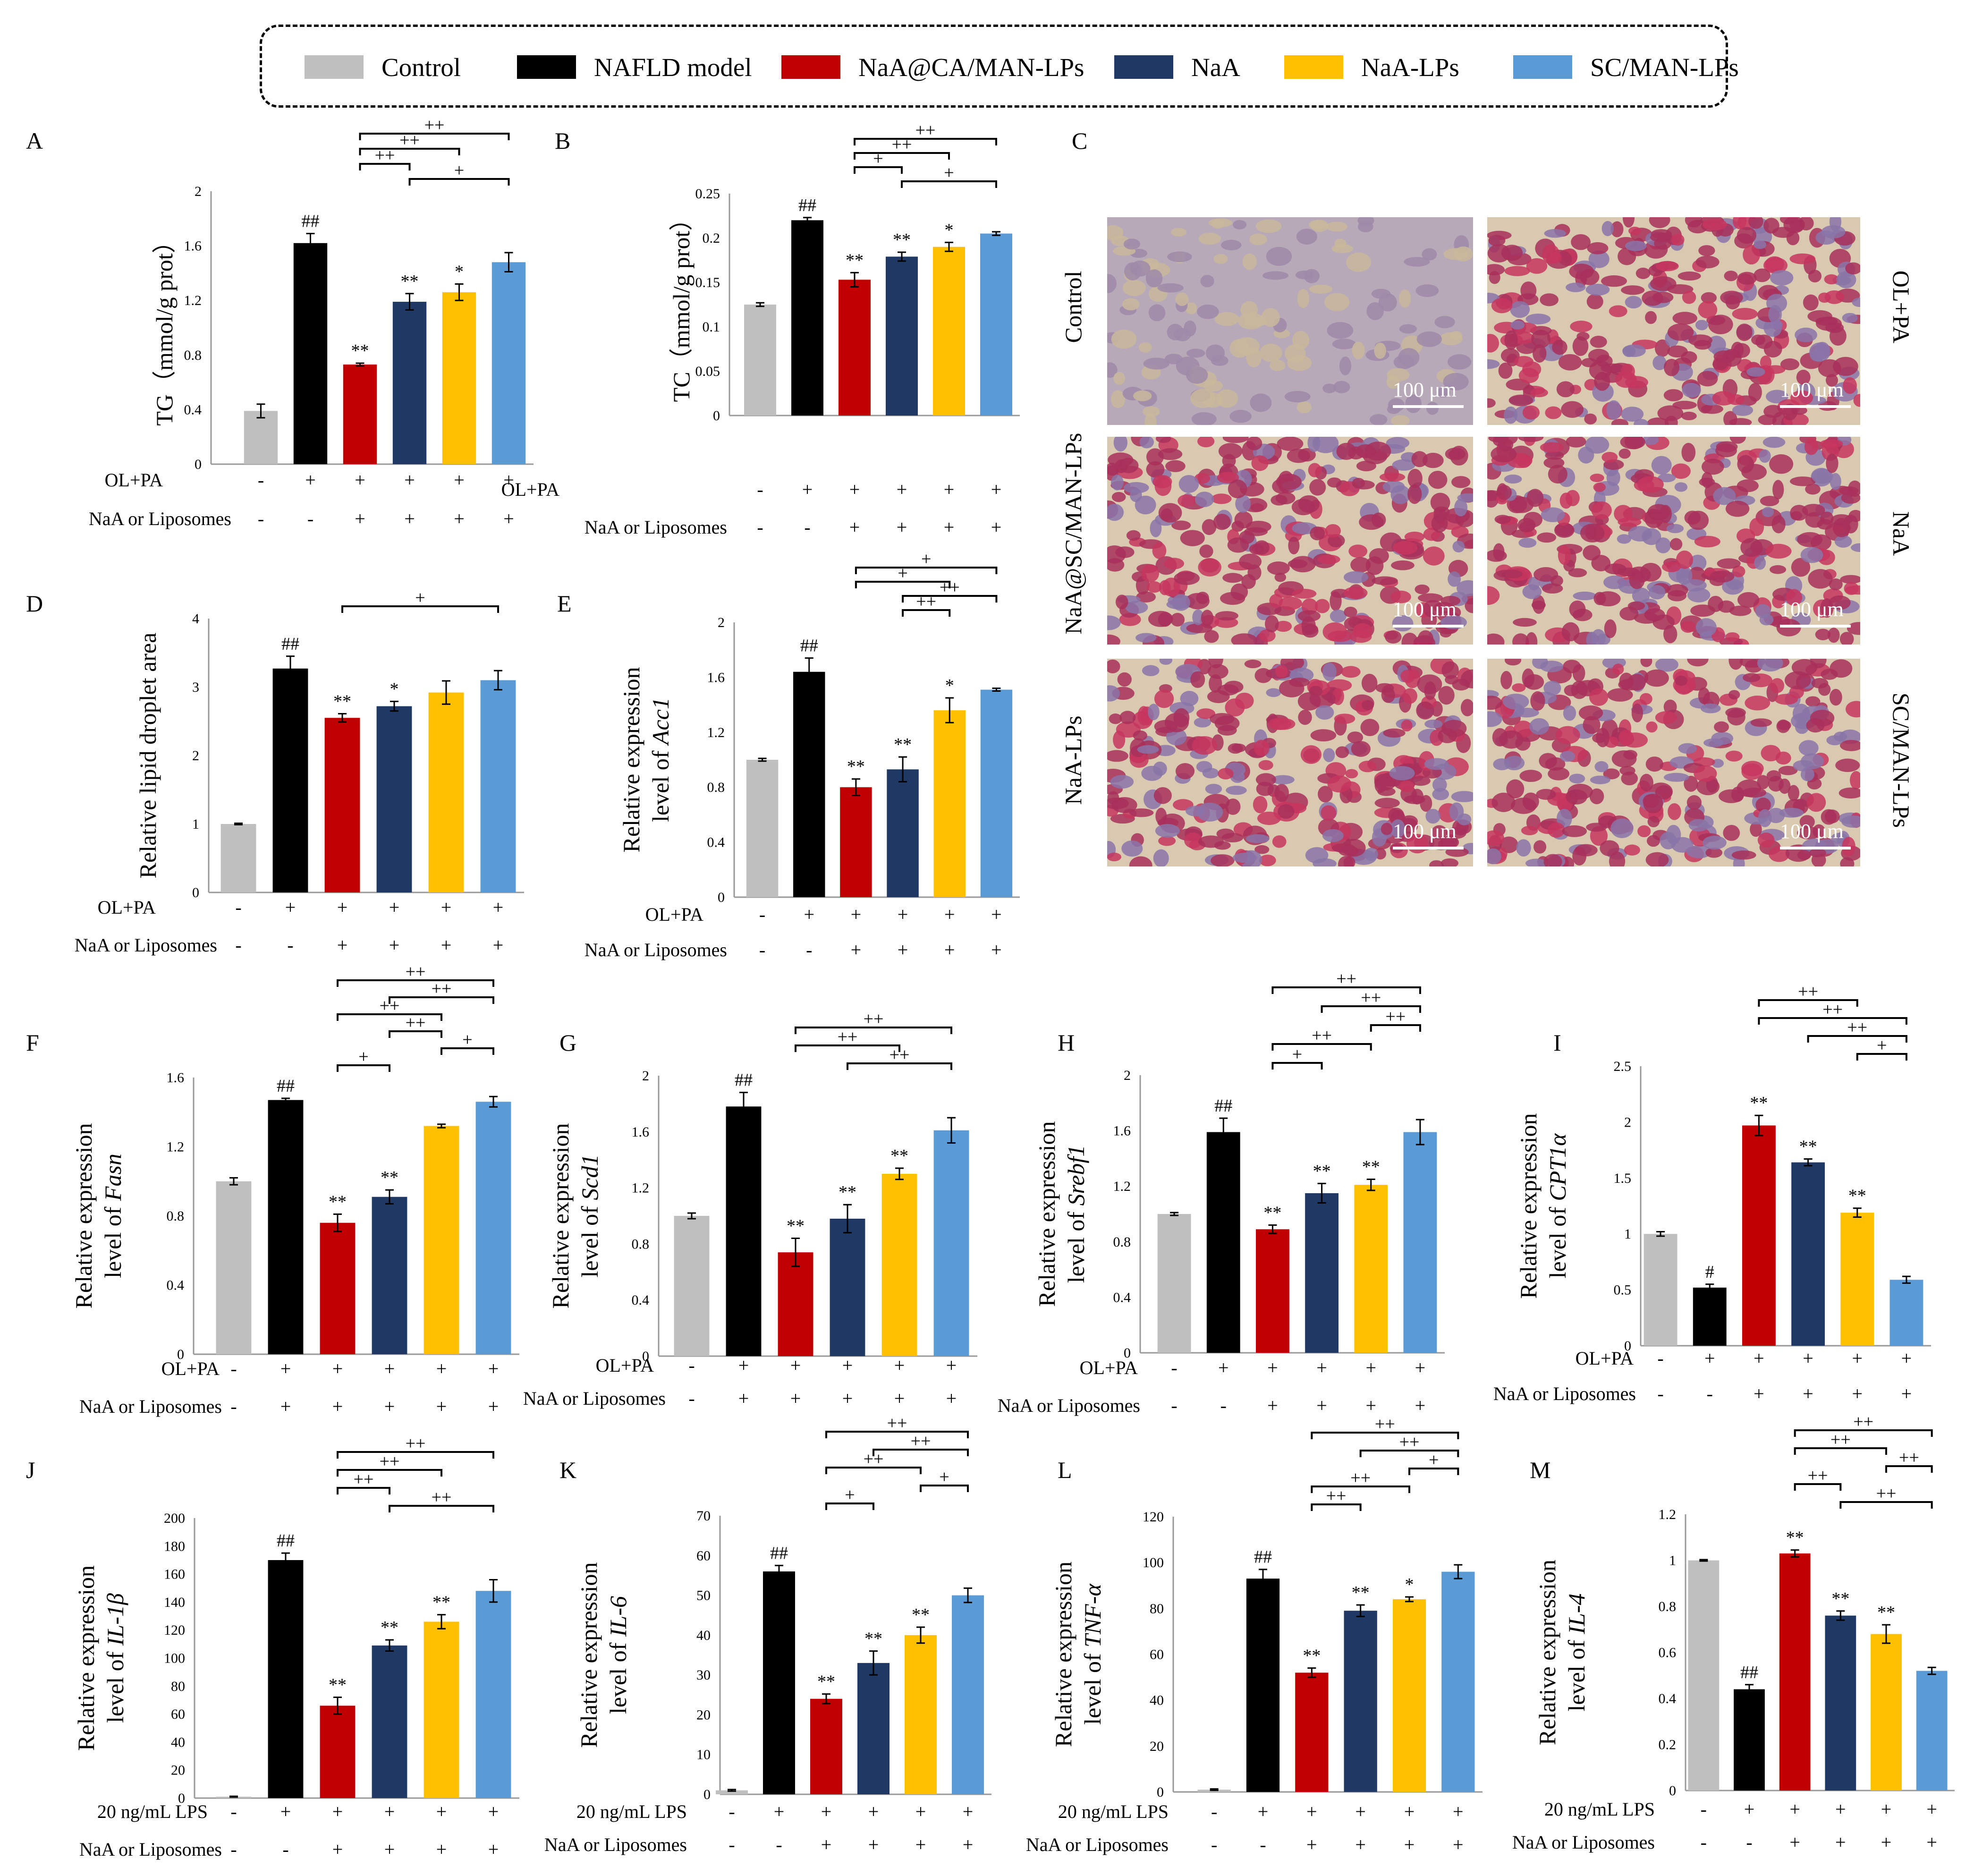  Describe the element at coordinates (1623, 1066) in the screenshot. I see `y-tick-label: 2.5` at that location.